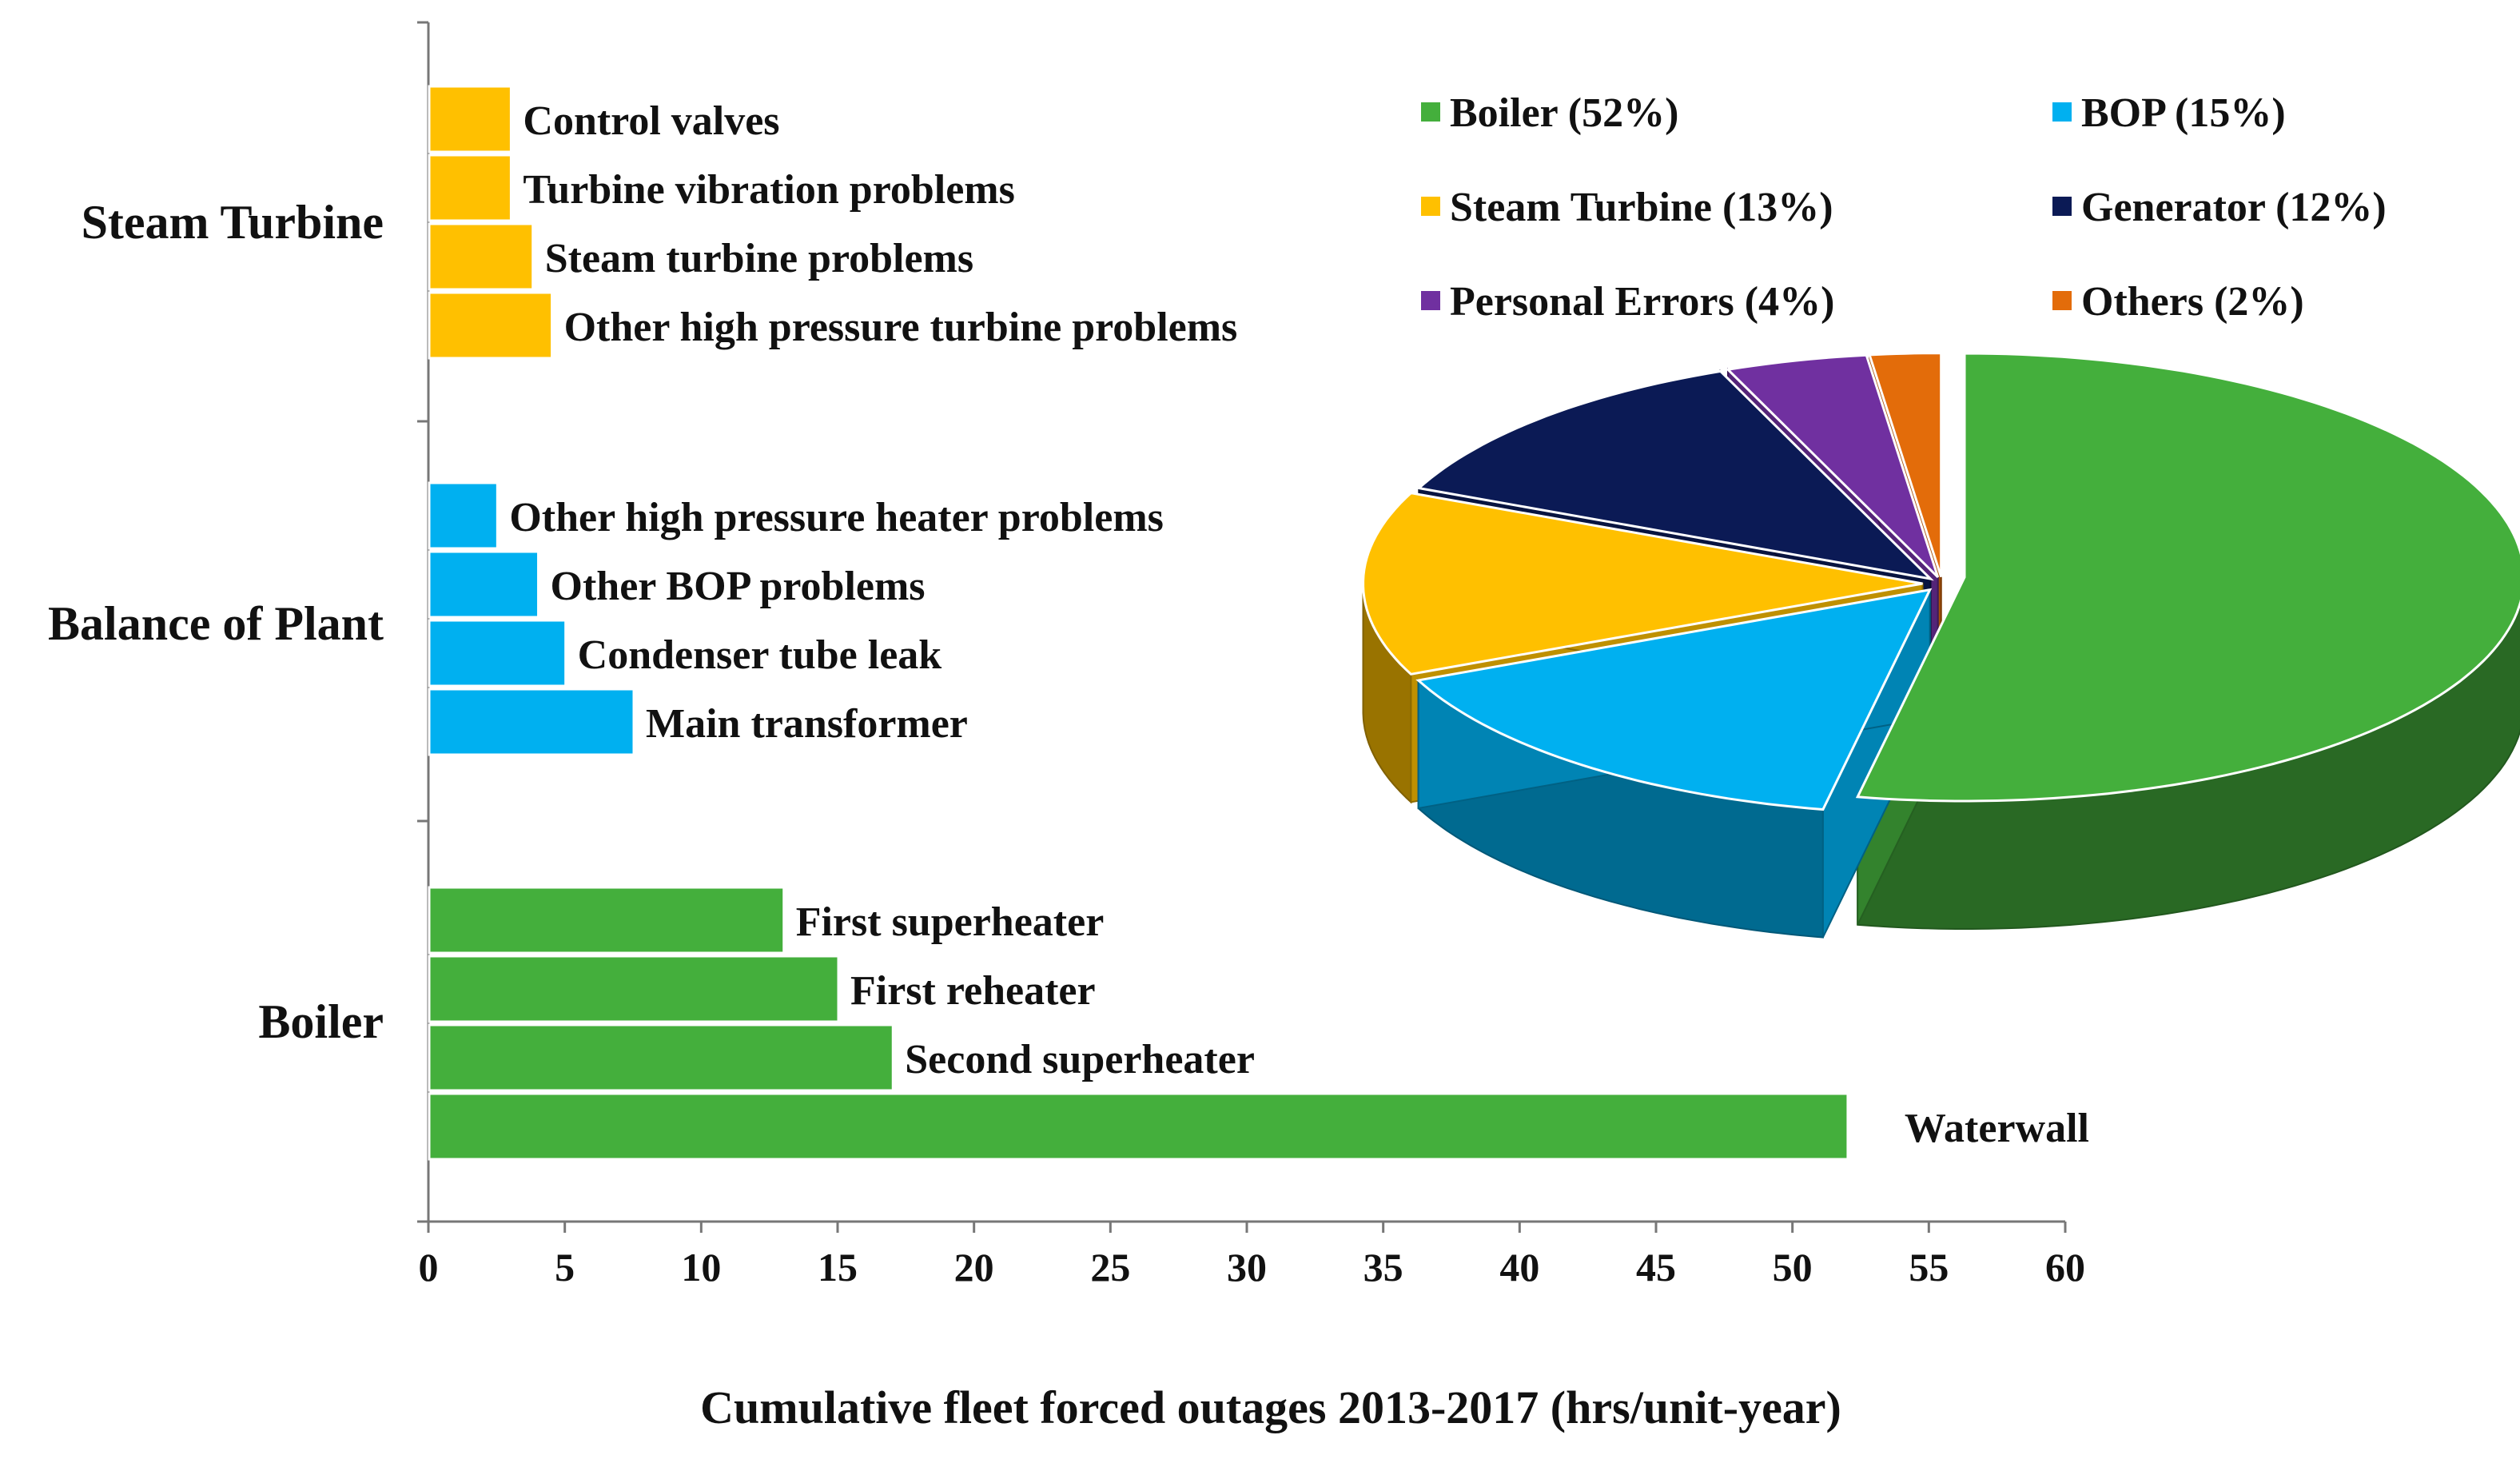 The height and width of the screenshot is (1459, 2520). Describe the element at coordinates (807, 724) in the screenshot. I see `bar-label: Main transformer` at that location.